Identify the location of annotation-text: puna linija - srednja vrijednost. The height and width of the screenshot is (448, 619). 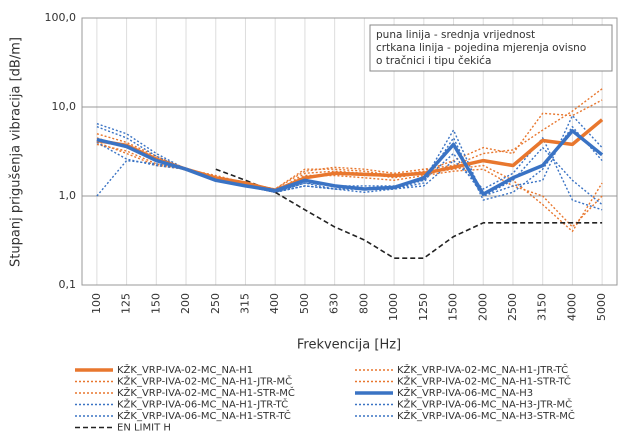
(455, 35).